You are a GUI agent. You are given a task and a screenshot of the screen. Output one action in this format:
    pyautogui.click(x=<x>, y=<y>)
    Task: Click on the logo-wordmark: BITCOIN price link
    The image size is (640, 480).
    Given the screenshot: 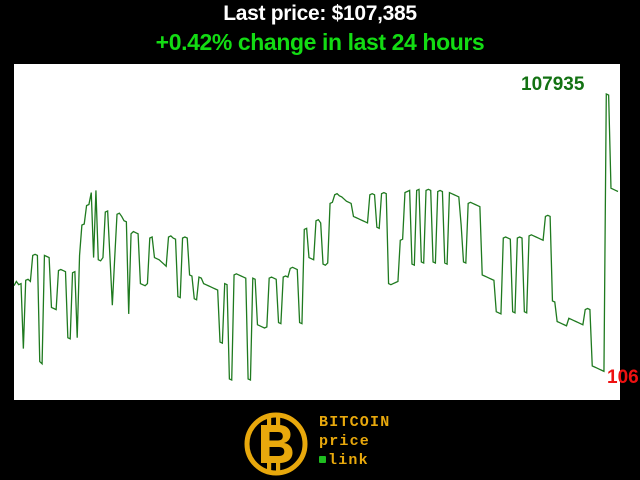 What is the action you would take?
    pyautogui.click(x=367, y=441)
    